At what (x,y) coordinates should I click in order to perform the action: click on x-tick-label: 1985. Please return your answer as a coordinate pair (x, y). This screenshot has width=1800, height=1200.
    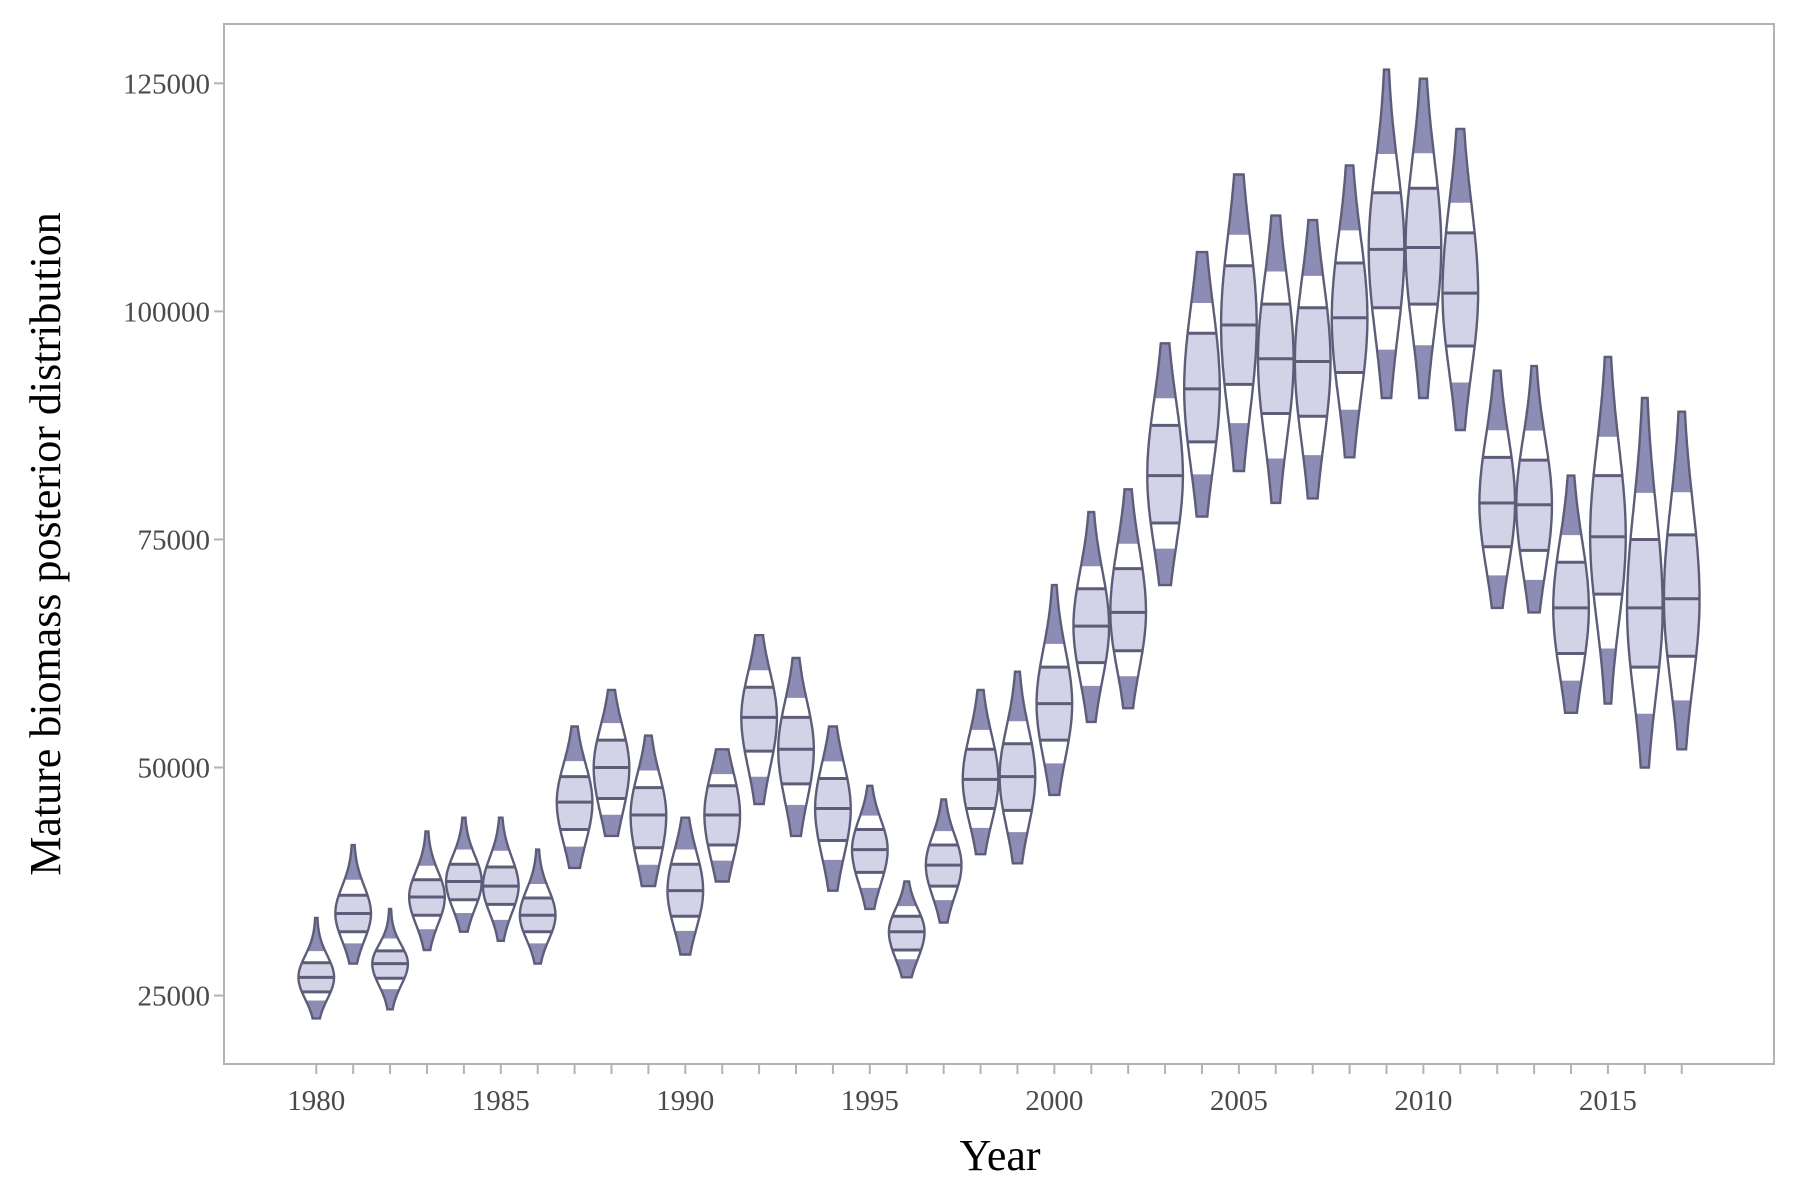
    Looking at the image, I should click on (501, 1101).